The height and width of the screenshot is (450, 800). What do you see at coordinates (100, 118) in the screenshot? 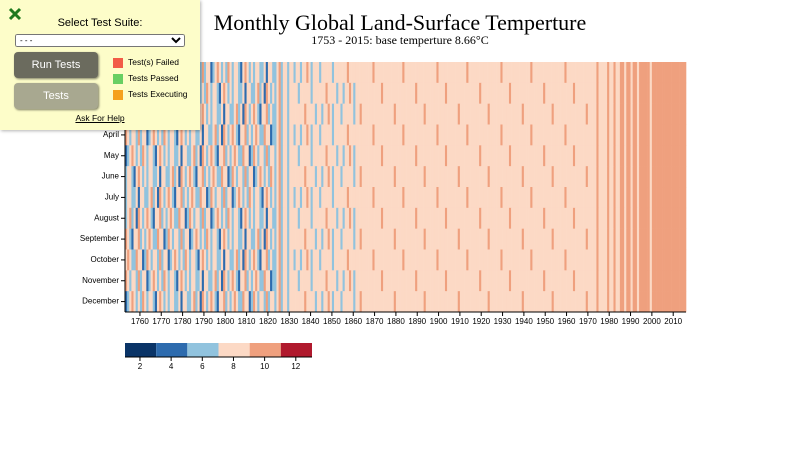
I see `help-link: Ask For Help` at bounding box center [100, 118].